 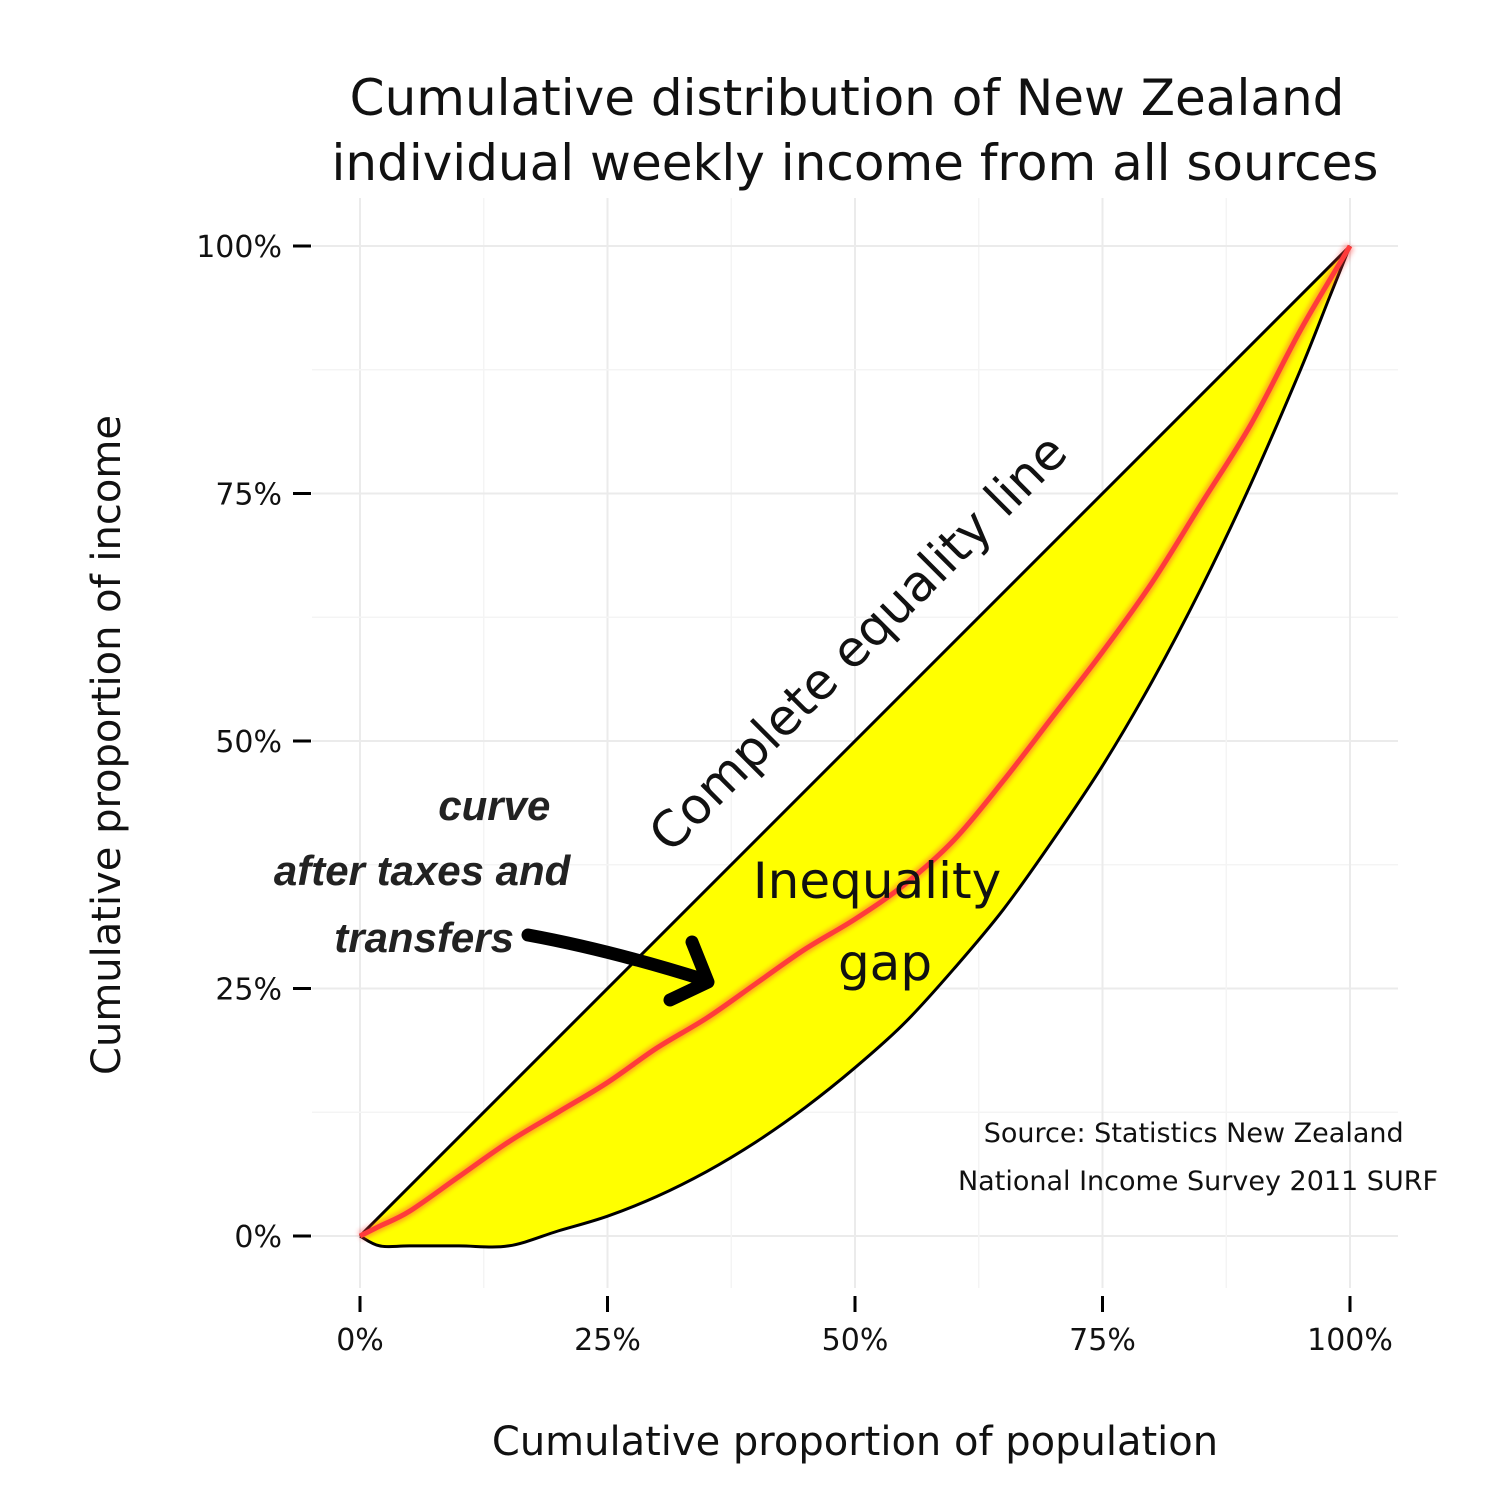 I want to click on y-tick-label: 50%, so click(x=248, y=742).